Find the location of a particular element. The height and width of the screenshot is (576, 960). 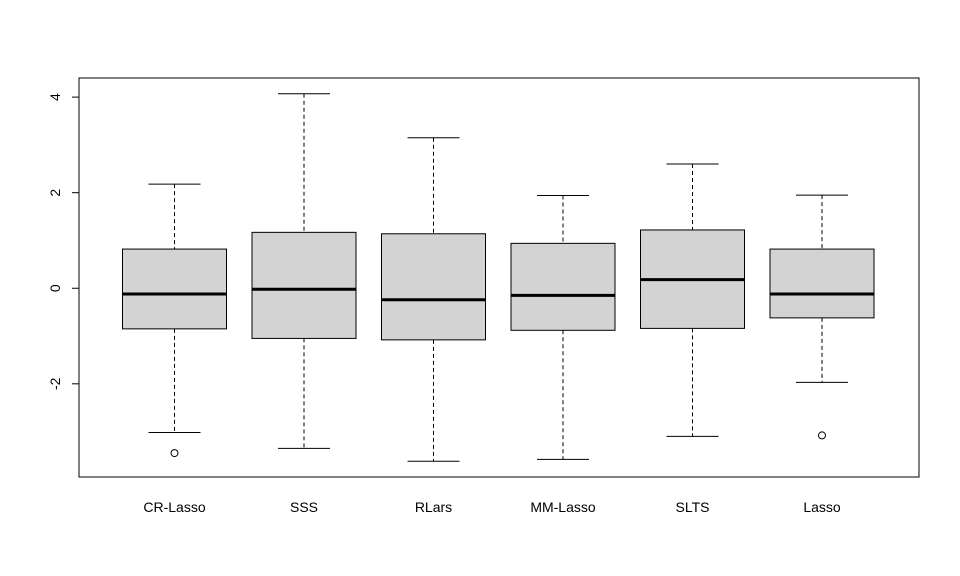

box-rlars is located at coordinates (433, 299).